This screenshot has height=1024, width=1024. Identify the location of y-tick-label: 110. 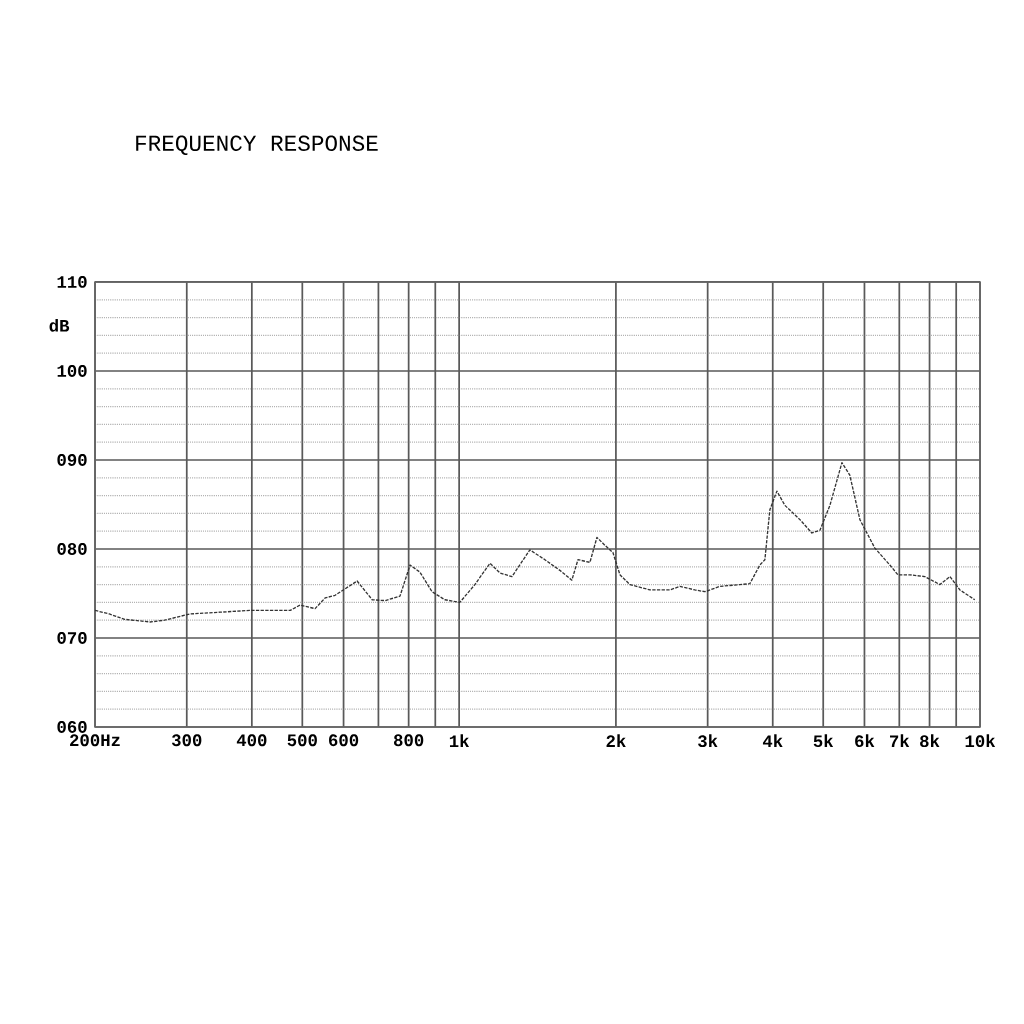
(72, 282).